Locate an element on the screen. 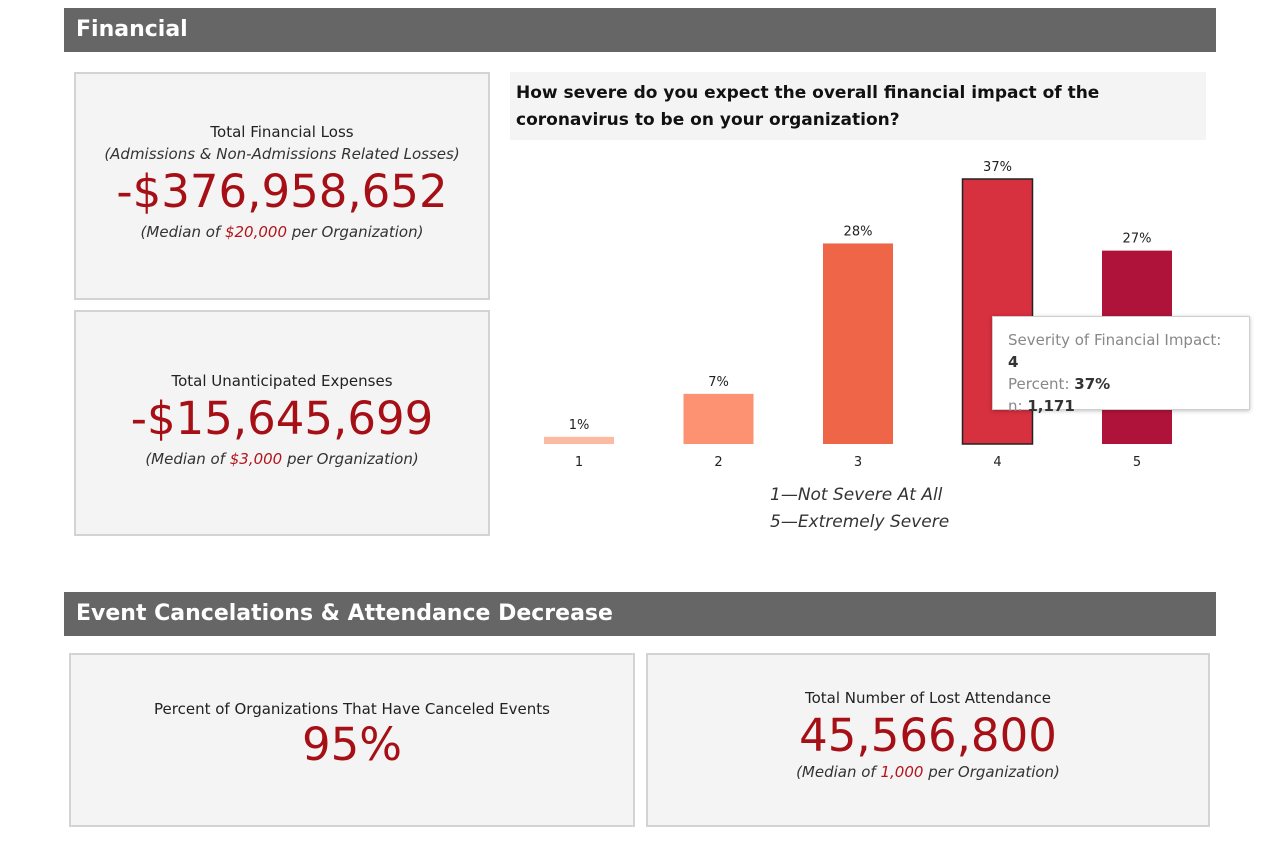 The width and height of the screenshot is (1280, 846). tooltip-severity-label: Severity of Financial Impact: is located at coordinates (1115, 340).